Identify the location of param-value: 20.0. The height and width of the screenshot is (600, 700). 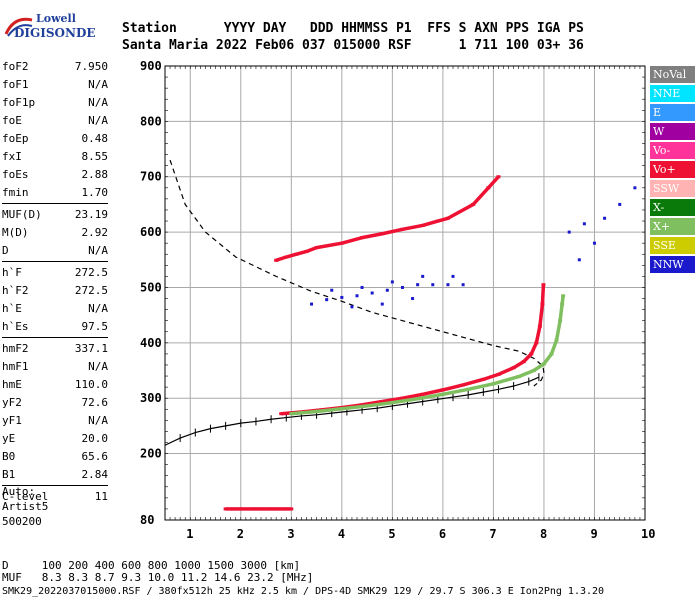
(95, 438).